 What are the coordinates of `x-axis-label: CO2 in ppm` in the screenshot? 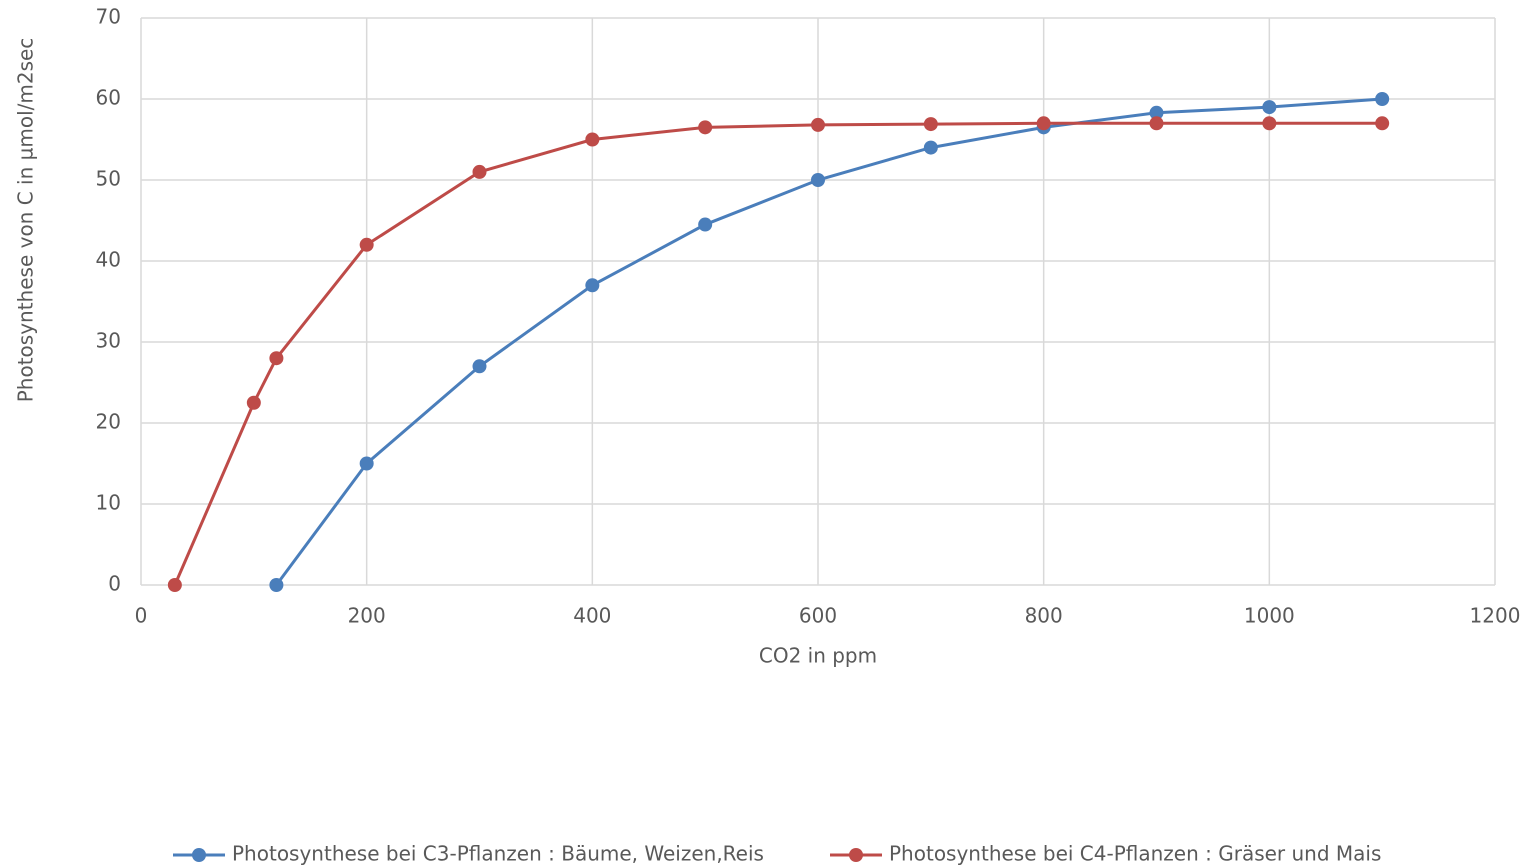 It's located at (818, 656).